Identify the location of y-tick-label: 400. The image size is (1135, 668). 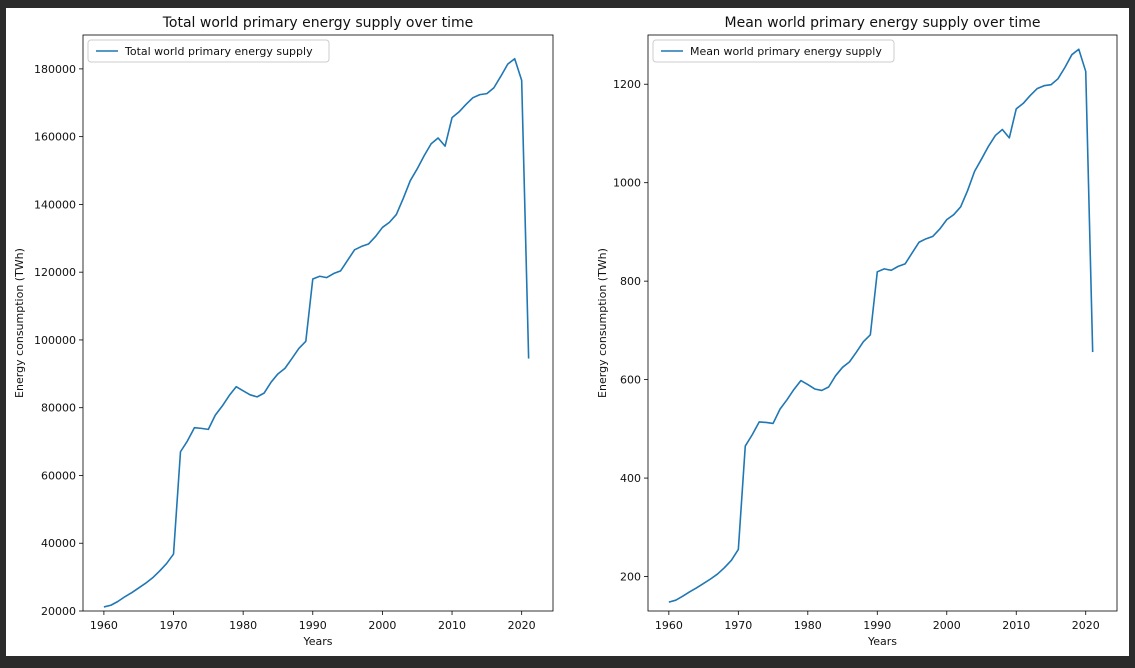
(630, 478).